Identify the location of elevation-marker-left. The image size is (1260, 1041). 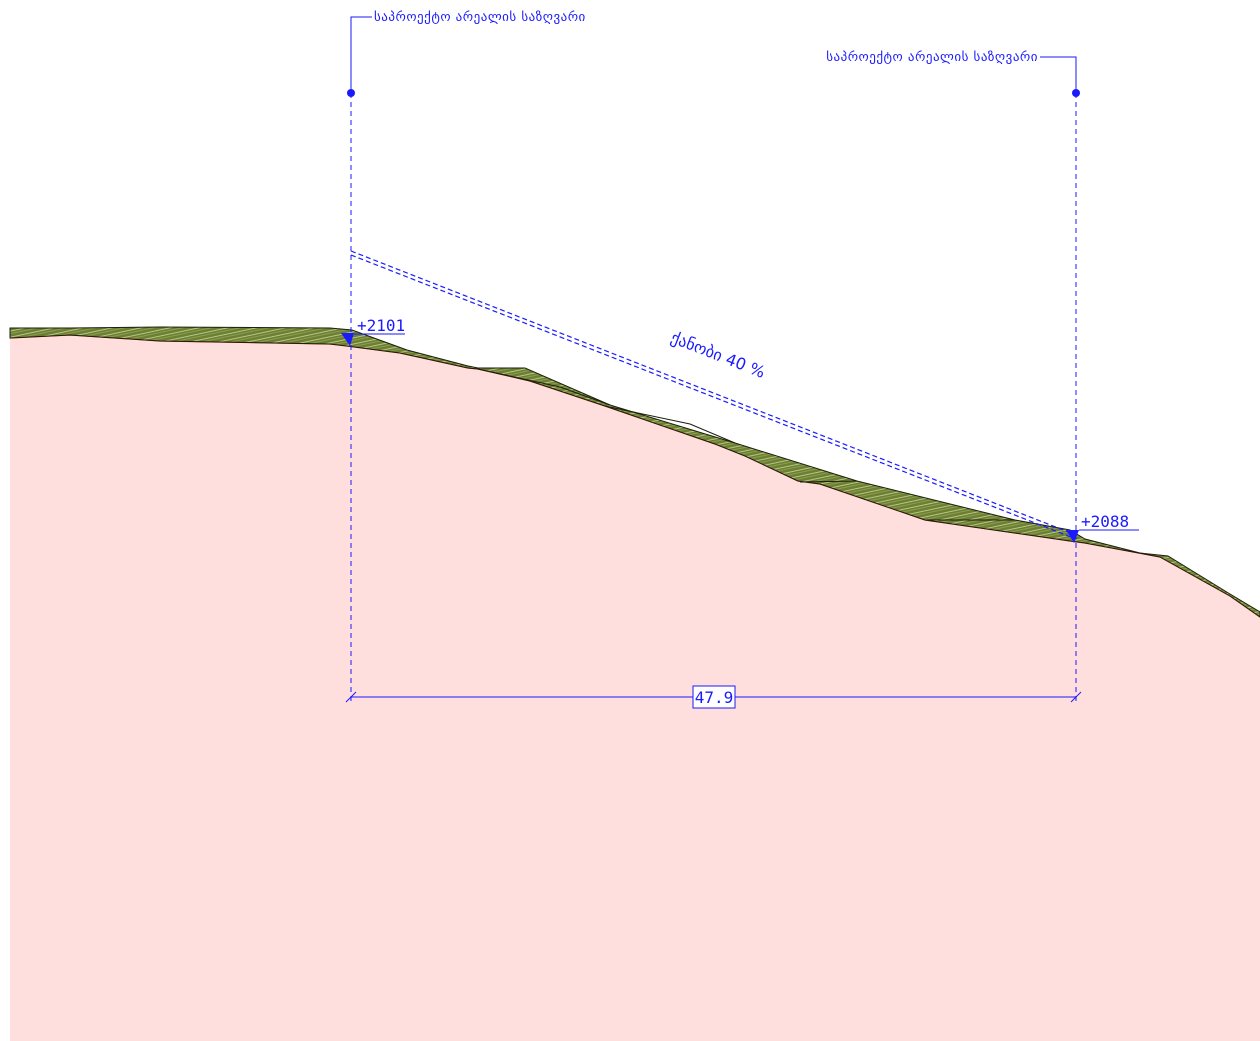
(373, 339).